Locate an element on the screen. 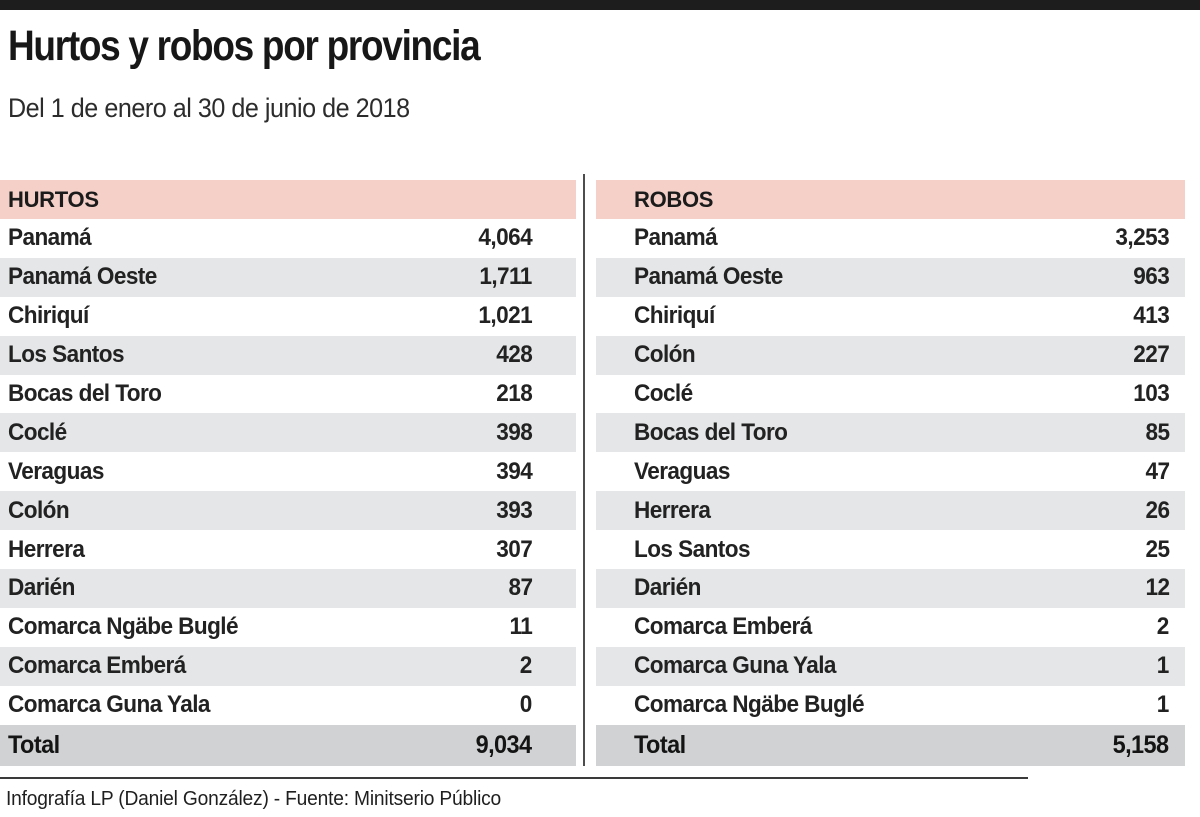  count-value: 0 is located at coordinates (526, 705).